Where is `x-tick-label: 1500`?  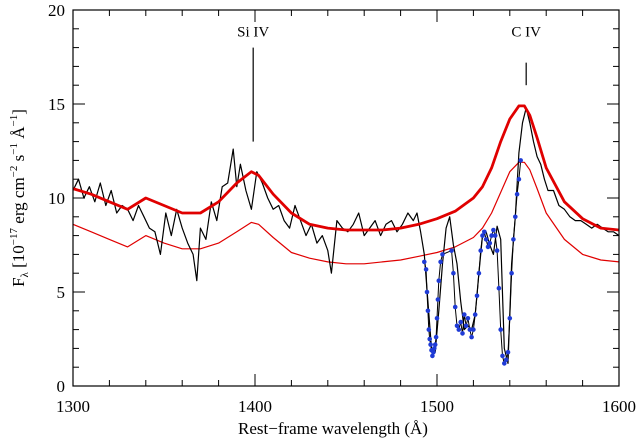
x-tick-label: 1500 is located at coordinates (437, 406).